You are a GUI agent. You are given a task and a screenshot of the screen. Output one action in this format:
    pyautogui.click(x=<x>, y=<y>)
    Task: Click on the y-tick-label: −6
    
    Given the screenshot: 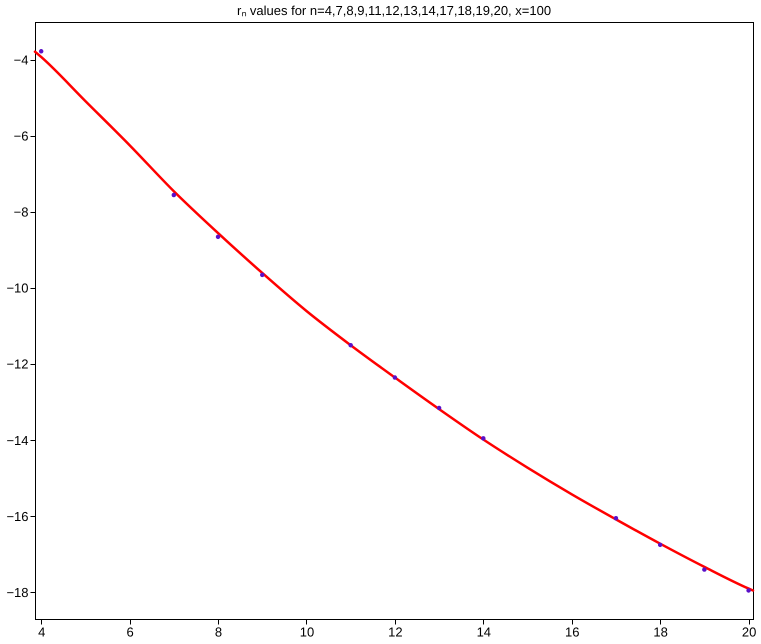 What is the action you would take?
    pyautogui.click(x=21, y=136)
    